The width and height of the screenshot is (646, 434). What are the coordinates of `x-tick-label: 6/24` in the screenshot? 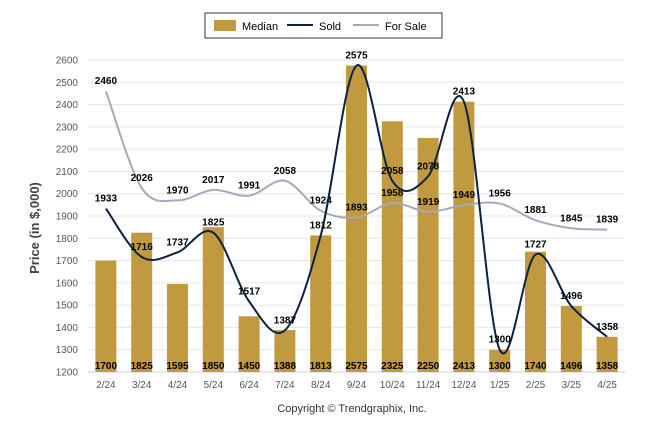 It's located at (249, 385).